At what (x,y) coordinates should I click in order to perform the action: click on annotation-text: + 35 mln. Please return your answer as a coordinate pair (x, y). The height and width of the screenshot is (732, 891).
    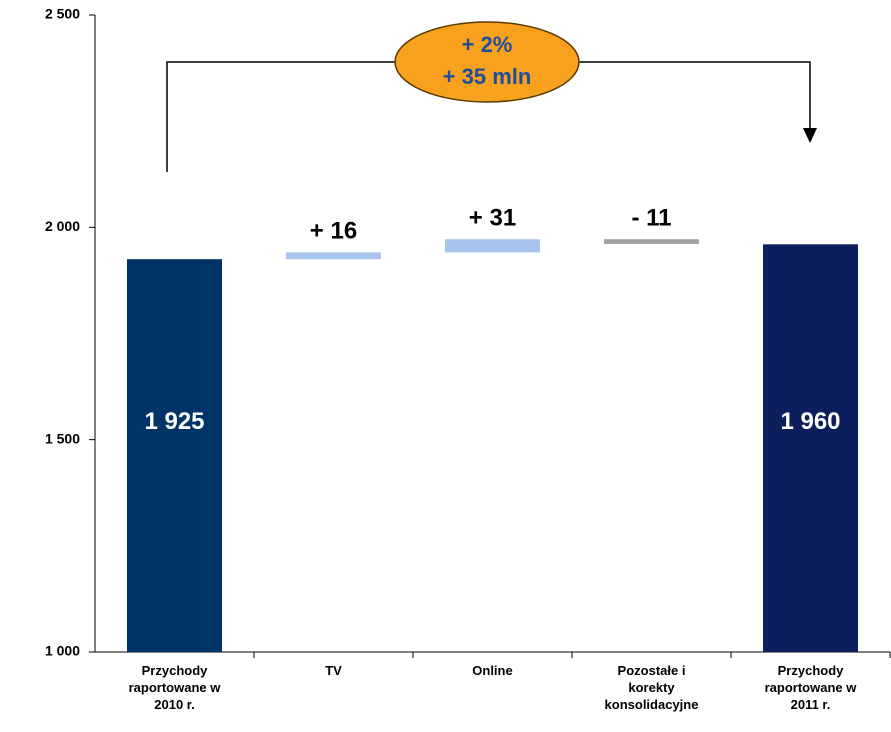
    Looking at the image, I should click on (487, 76).